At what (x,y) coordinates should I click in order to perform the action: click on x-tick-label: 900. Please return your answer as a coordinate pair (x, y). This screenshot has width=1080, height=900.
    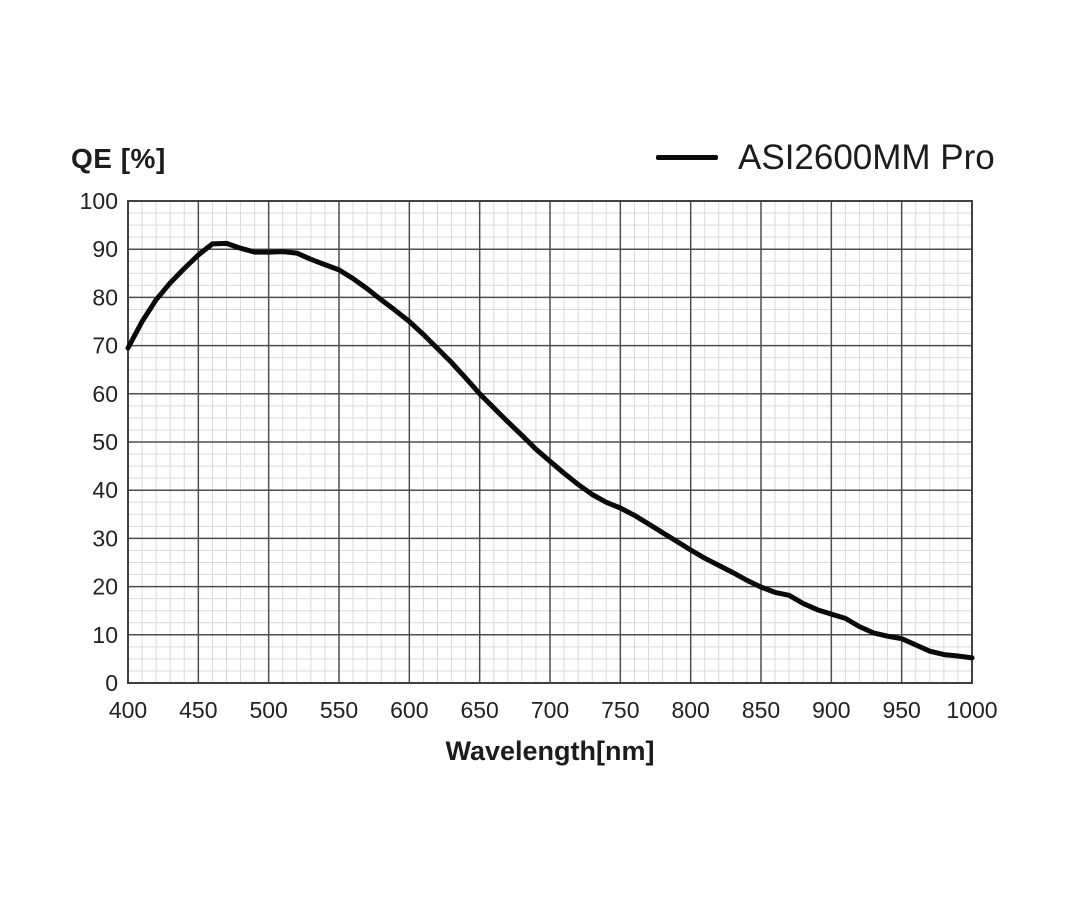
    Looking at the image, I should click on (831, 710).